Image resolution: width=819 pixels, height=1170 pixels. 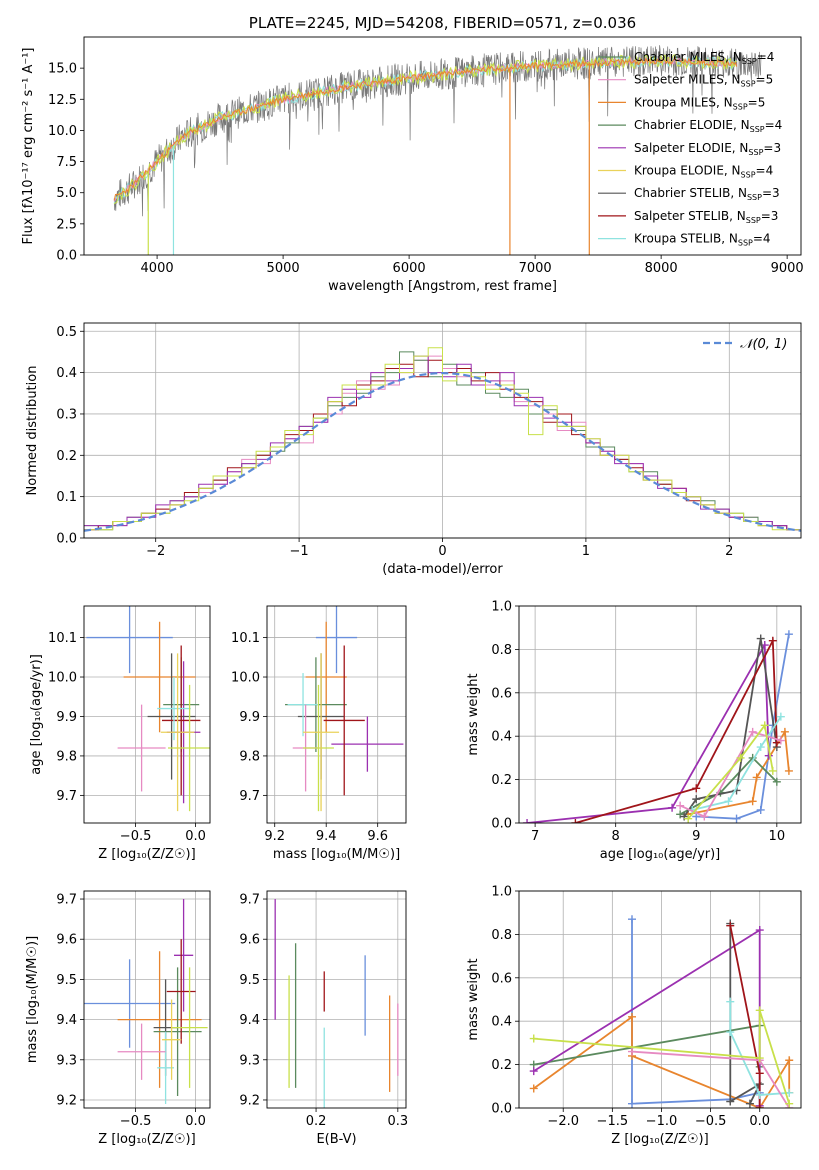 What do you see at coordinates (36, 714) in the screenshot?
I see `y-axis-label: age [log₁₀(age/yr)]` at bounding box center [36, 714].